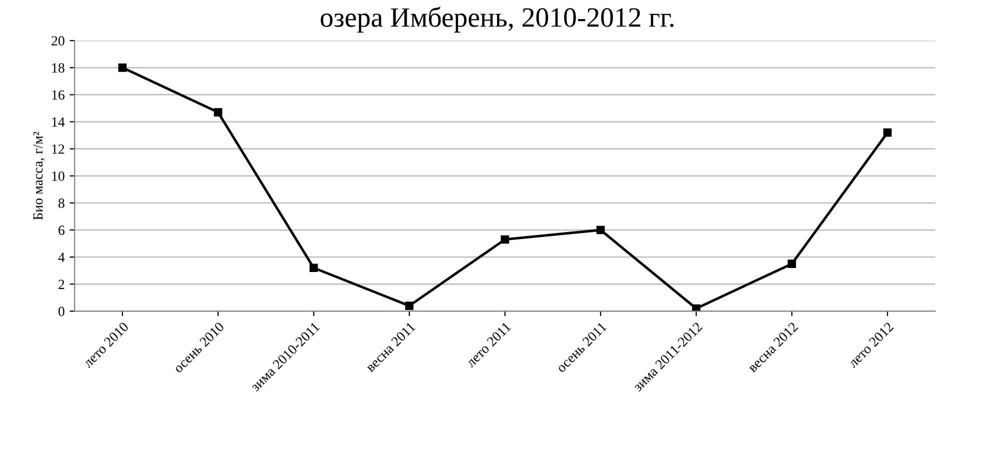 This screenshot has height=451, width=995. What do you see at coordinates (58, 176) in the screenshot?
I see `y-tick-label: 10` at bounding box center [58, 176].